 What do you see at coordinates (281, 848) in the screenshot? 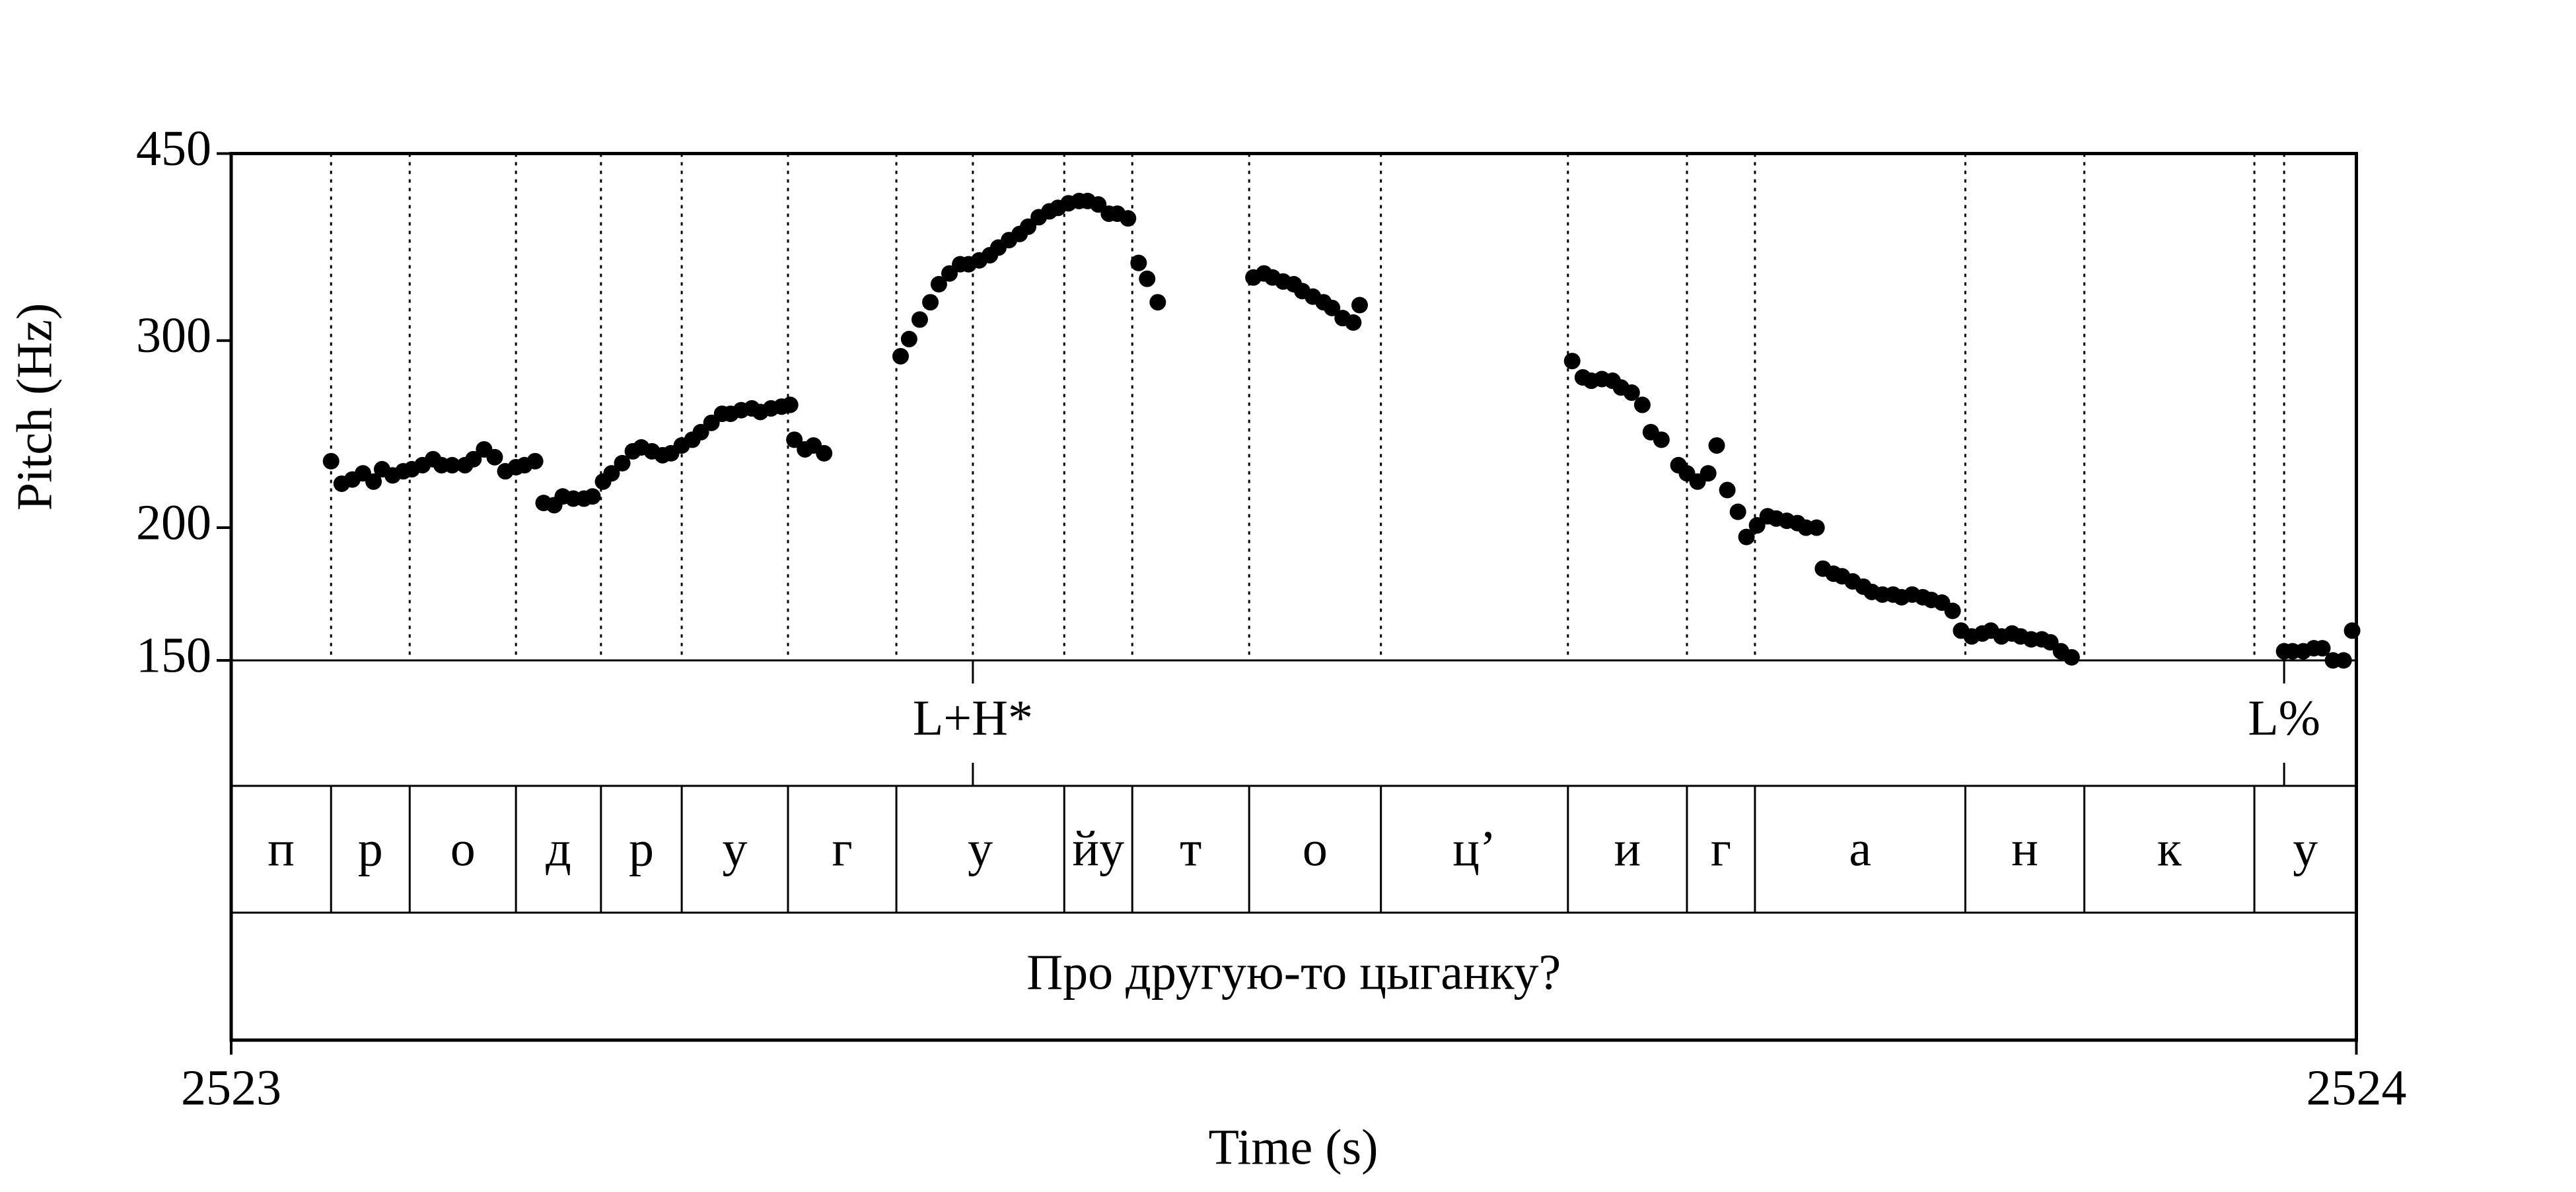
I see `phone-label: п` at bounding box center [281, 848].